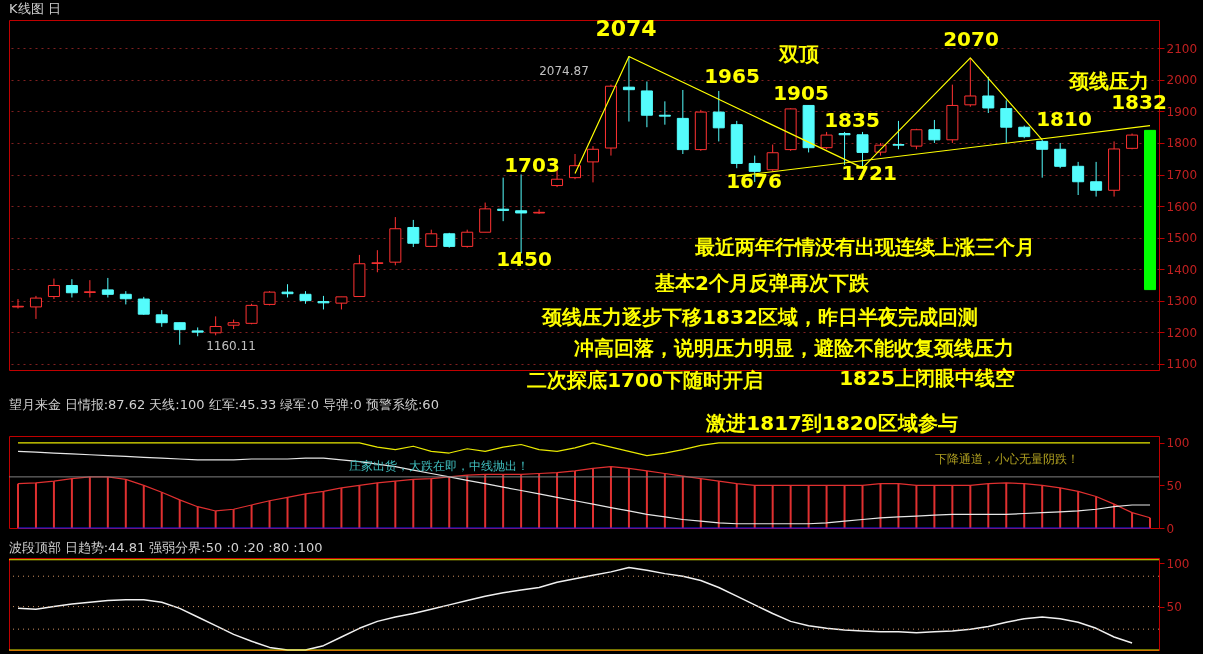 The height and width of the screenshot is (655, 1228). Describe the element at coordinates (1064, 118) in the screenshot. I see `annotation: 1810` at that location.